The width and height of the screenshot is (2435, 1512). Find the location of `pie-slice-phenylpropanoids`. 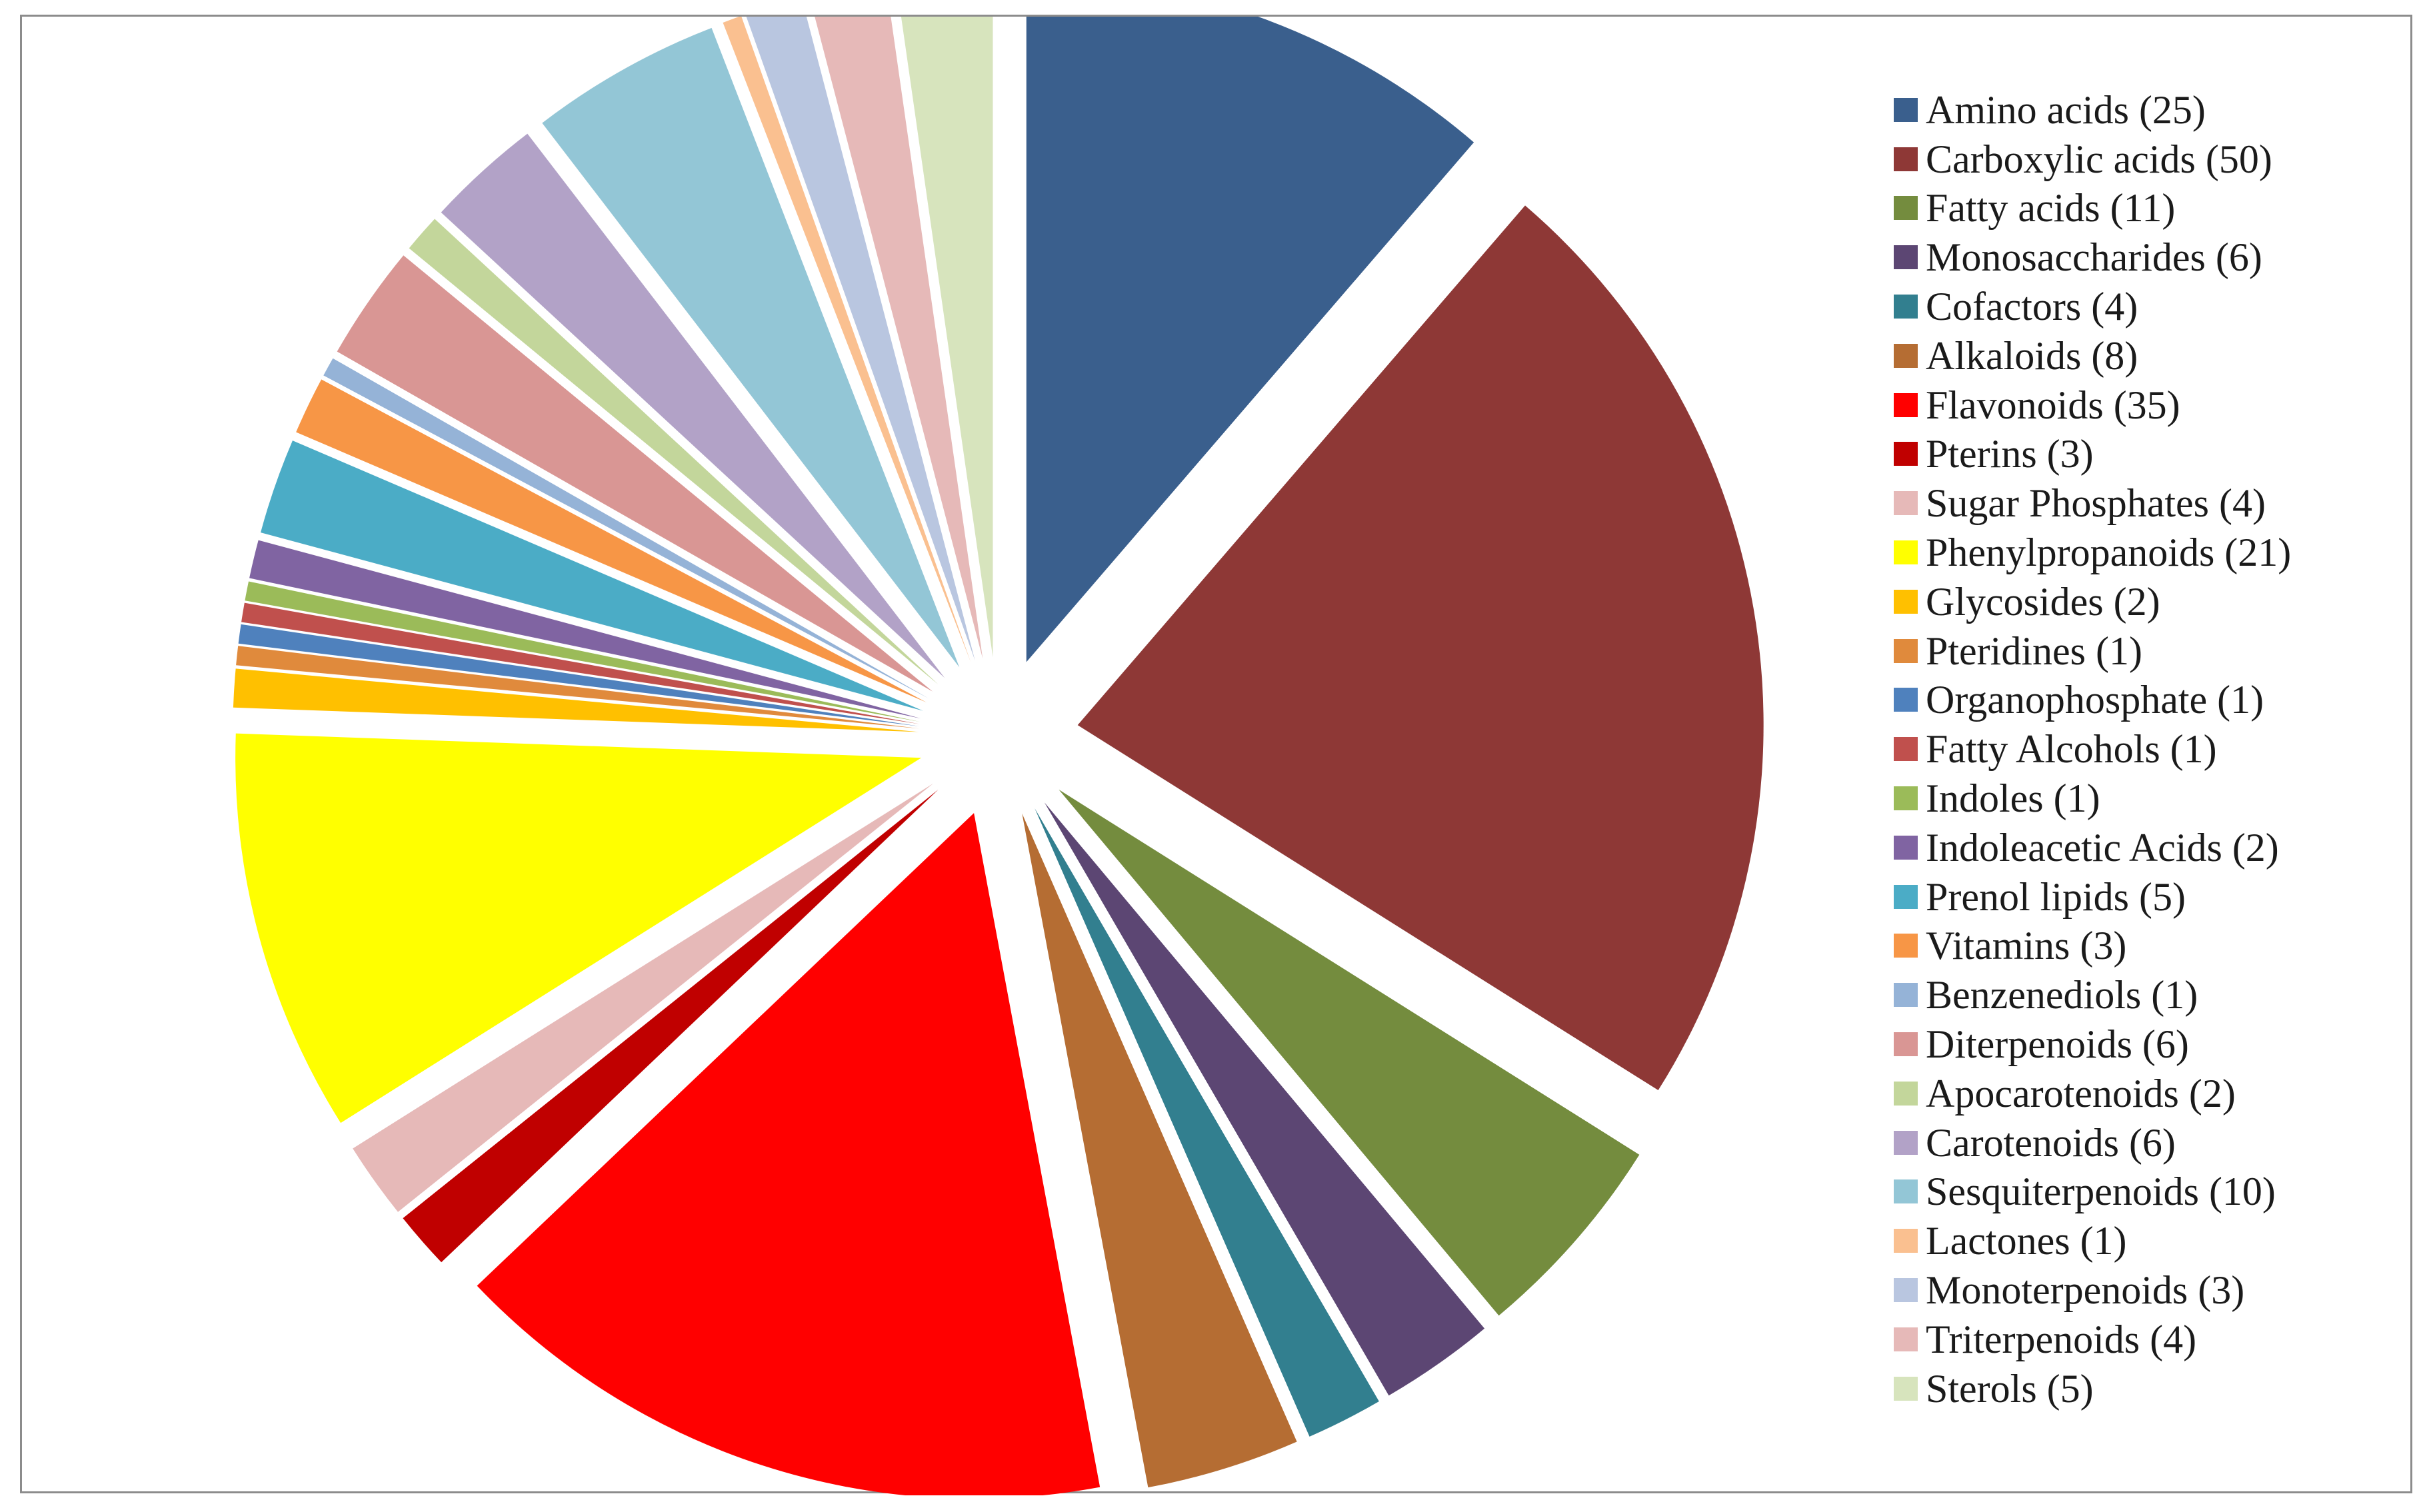

pie-slice-phenylpropanoids is located at coordinates (578, 928).